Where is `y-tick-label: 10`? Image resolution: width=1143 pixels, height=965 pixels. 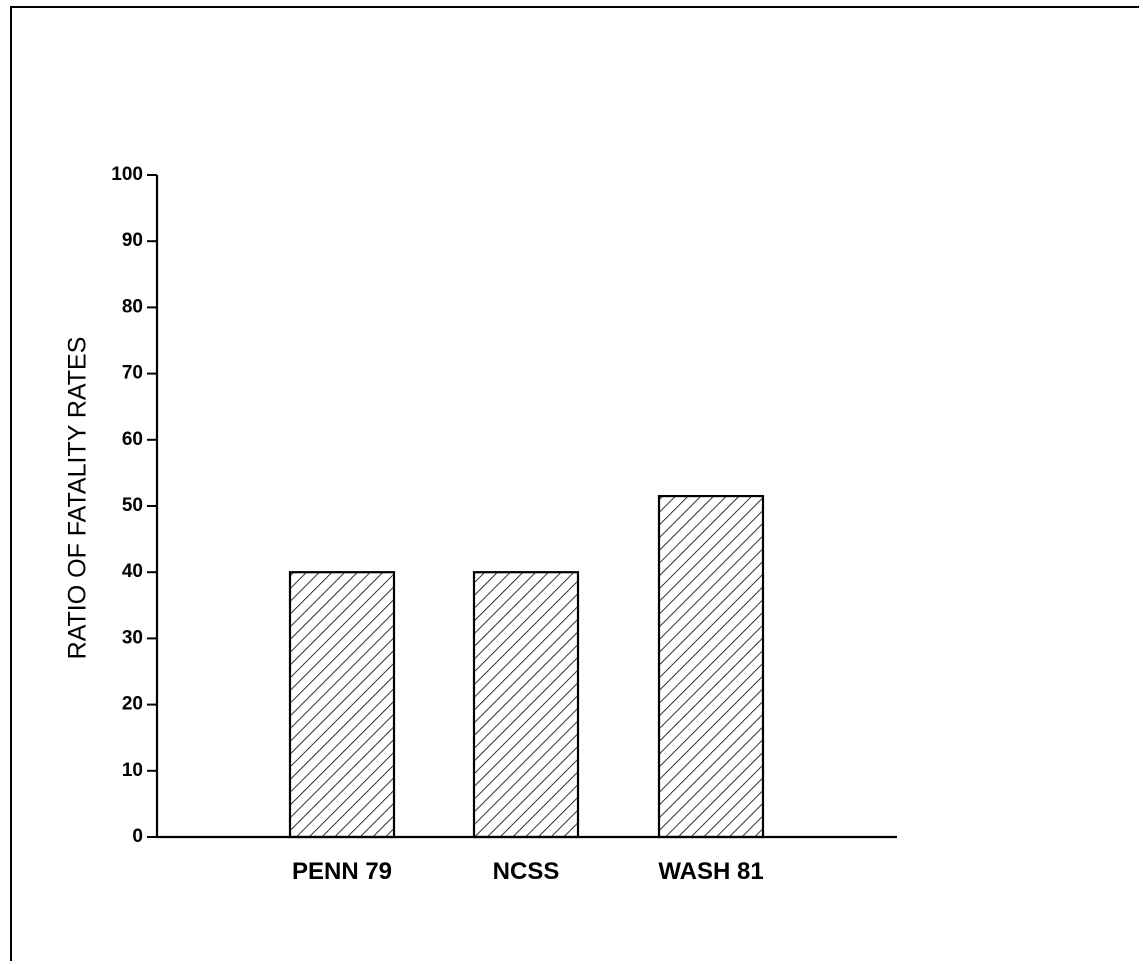 y-tick-label: 10 is located at coordinates (132, 770).